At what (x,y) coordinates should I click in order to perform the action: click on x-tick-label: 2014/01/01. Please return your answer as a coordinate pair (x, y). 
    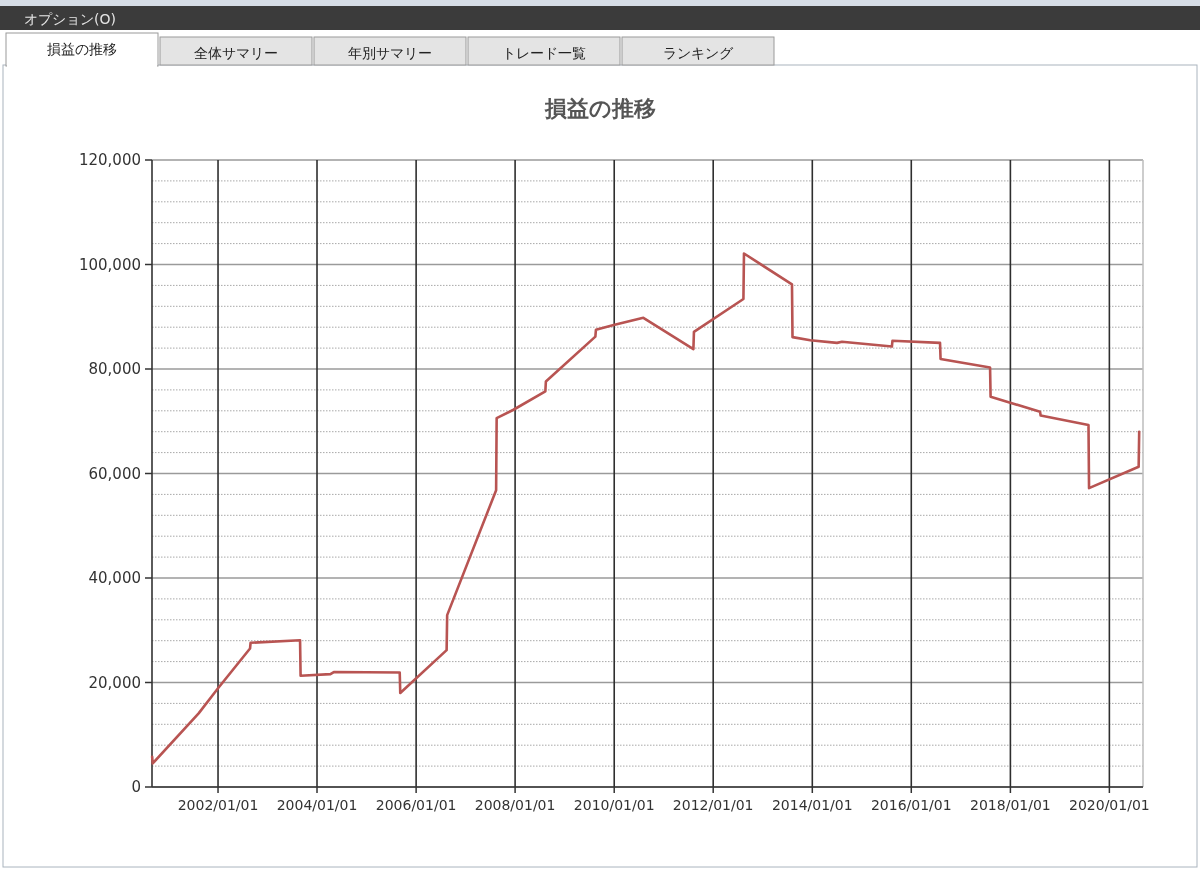
    Looking at the image, I should click on (812, 805).